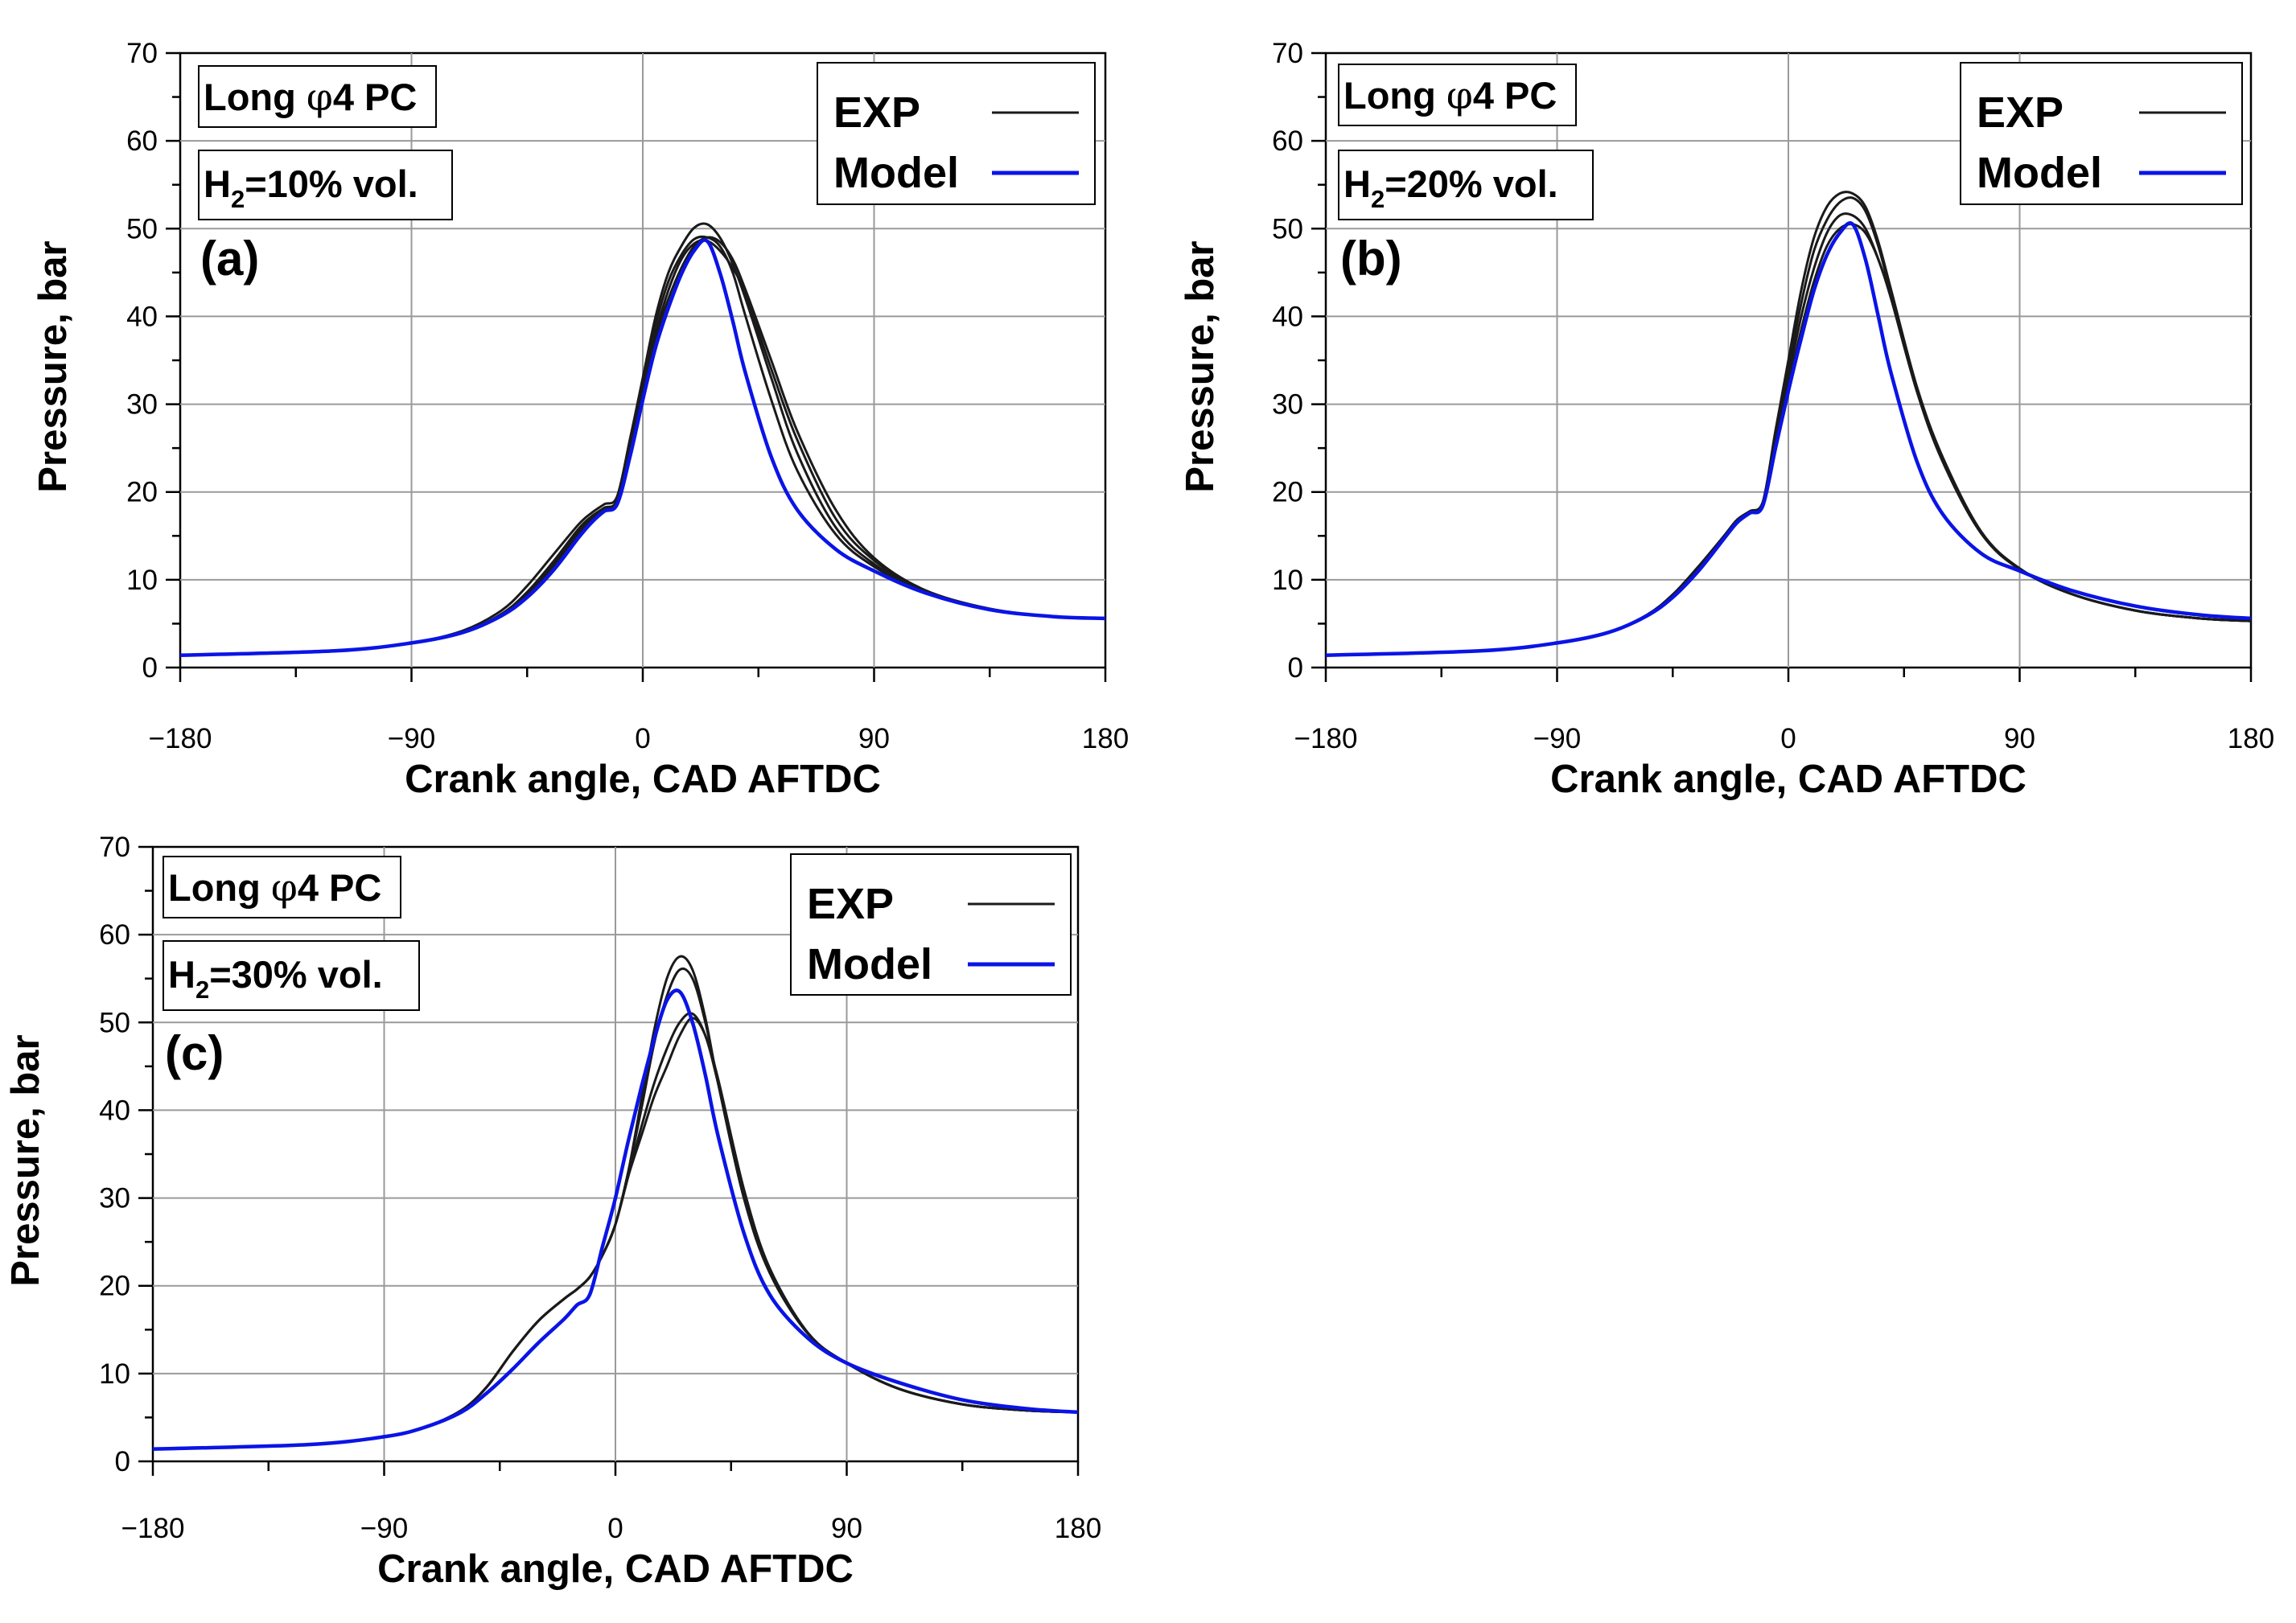 Image resolution: width=2296 pixels, height=1623 pixels. I want to click on h2-label: H2=30% vol., so click(275, 978).